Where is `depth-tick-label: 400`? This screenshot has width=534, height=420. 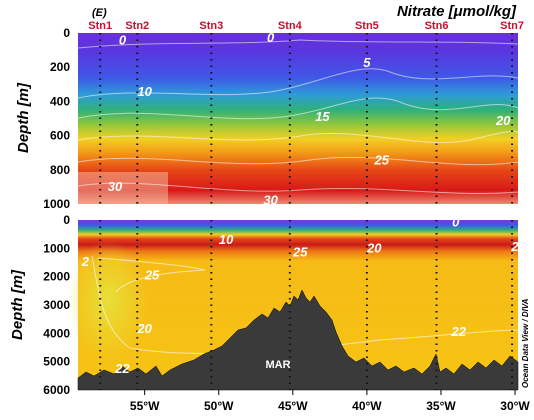
depth-tick-label: 400 is located at coordinates (60, 101).